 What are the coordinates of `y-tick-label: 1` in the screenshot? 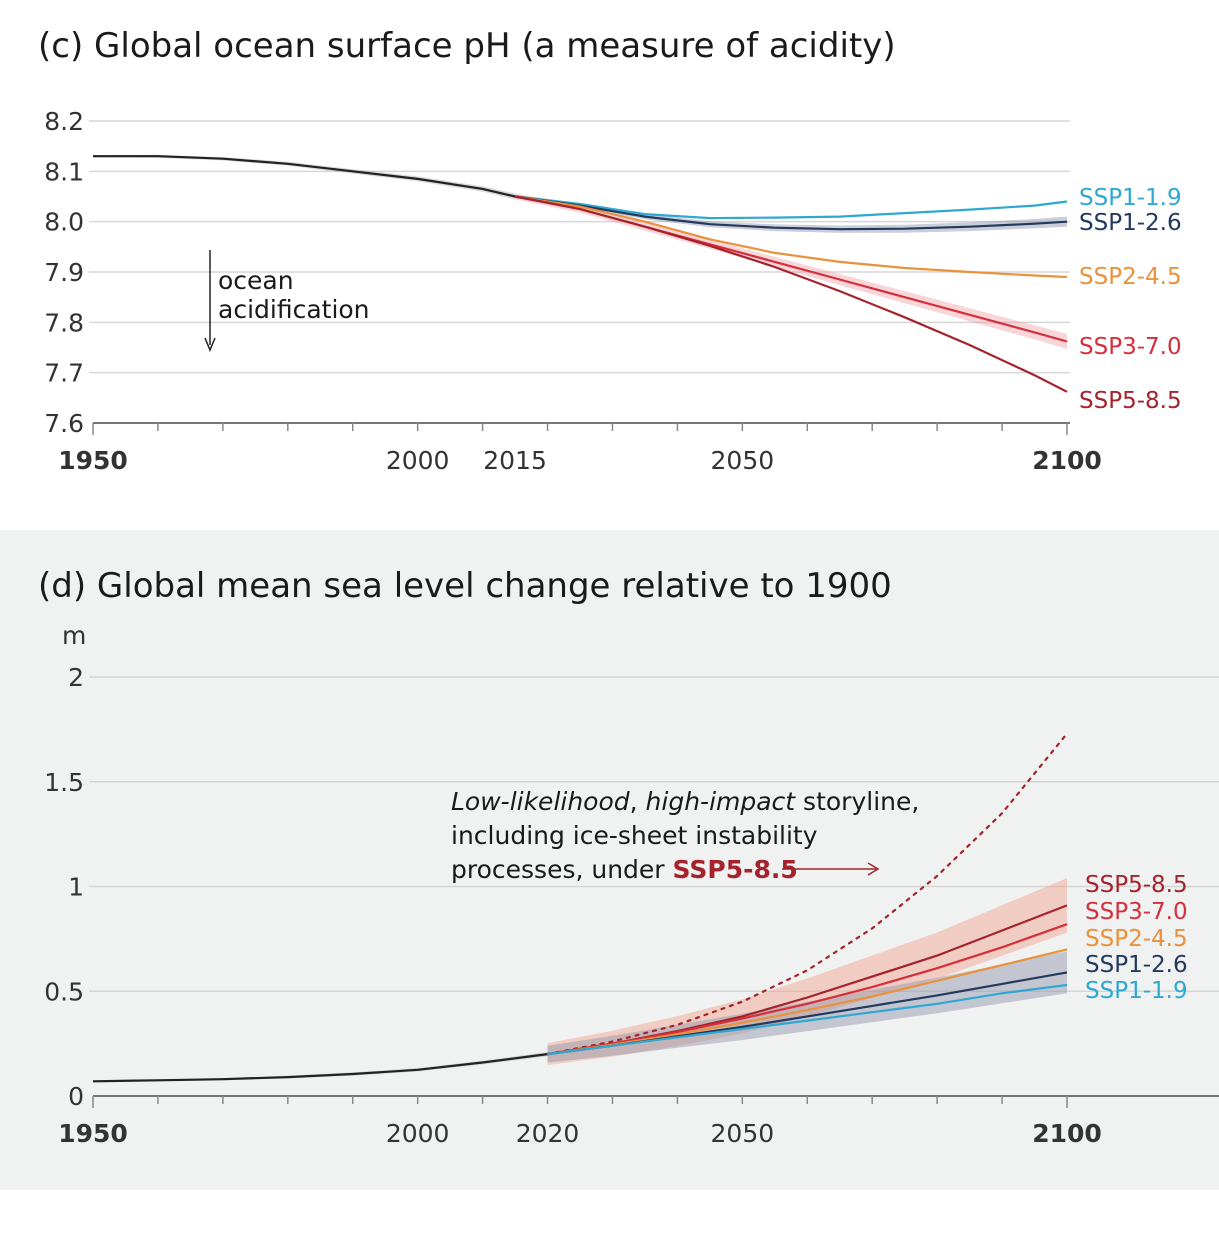 It's located at (76, 887).